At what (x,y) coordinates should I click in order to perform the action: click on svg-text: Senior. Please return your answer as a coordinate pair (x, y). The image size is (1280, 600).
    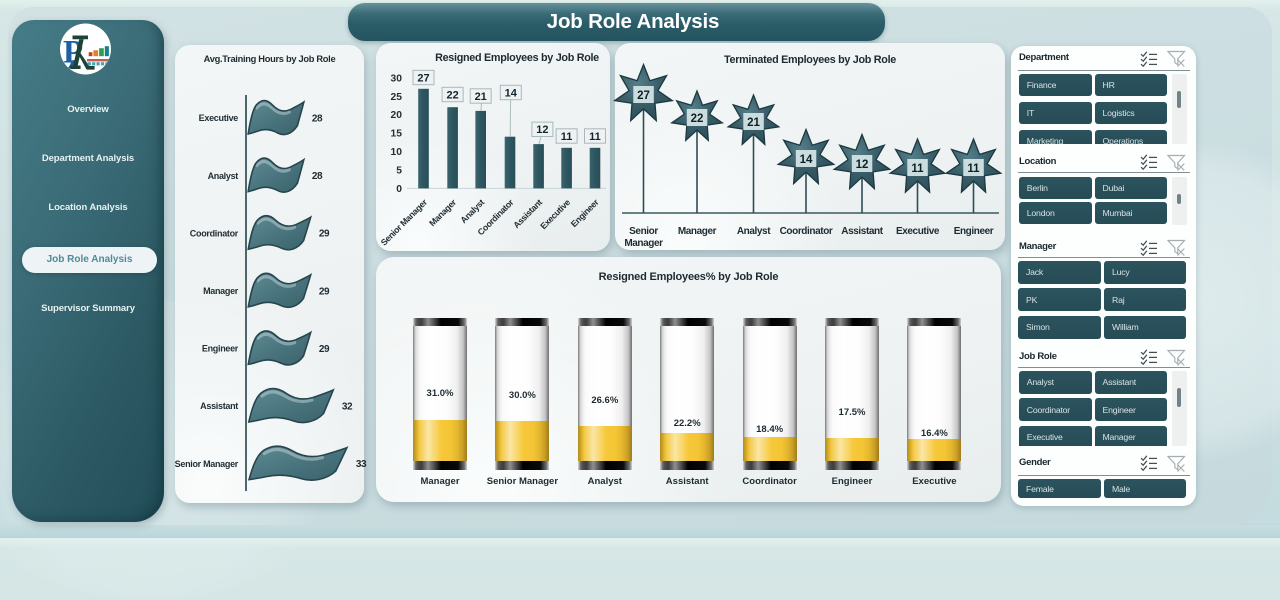
    Looking at the image, I should click on (643, 231).